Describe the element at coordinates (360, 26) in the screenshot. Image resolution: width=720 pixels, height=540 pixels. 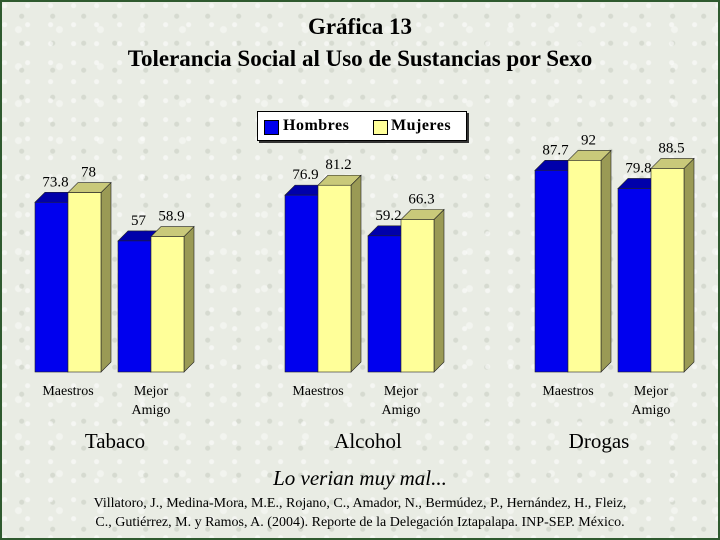
I see `chart-title: Gráfica 13` at that location.